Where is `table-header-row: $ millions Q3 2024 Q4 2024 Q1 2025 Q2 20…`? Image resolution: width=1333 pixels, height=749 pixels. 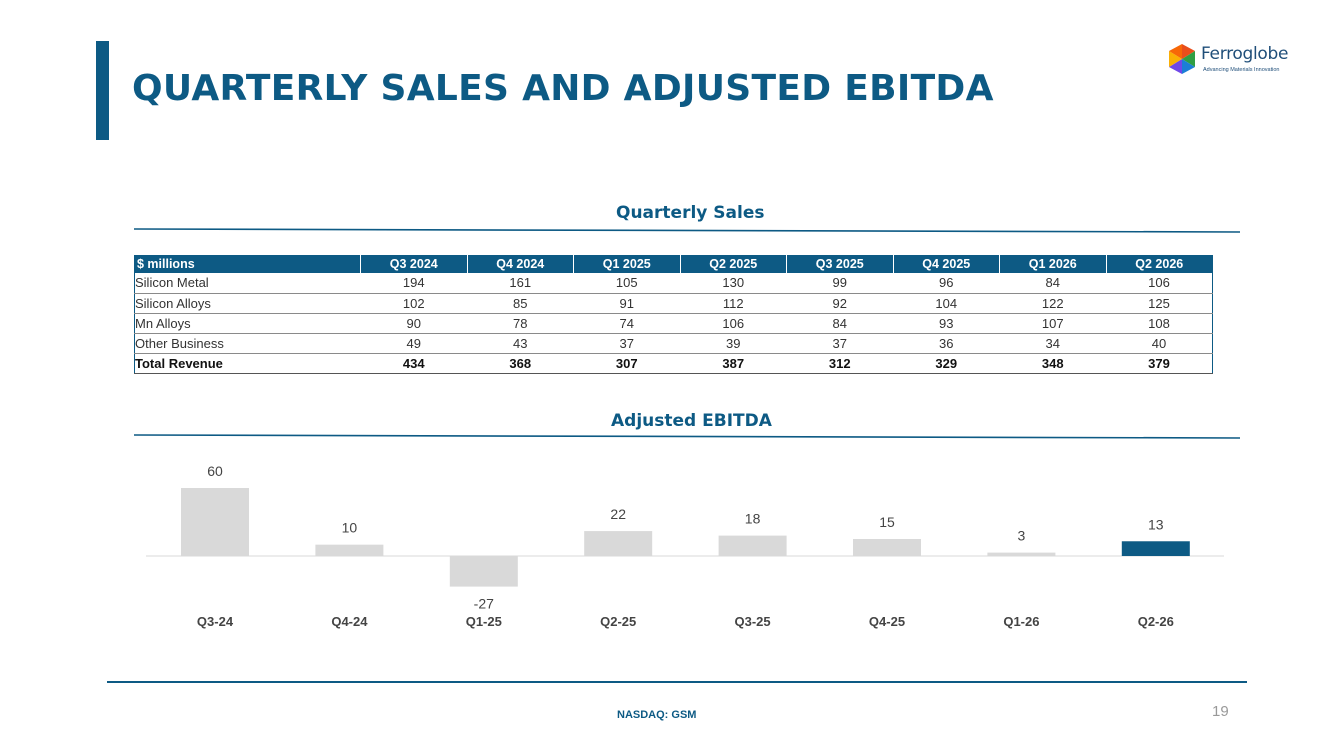
table-header-row: $ millions Q3 2024 Q4 2024 Q1 2025 Q2 20… is located at coordinates (673, 264).